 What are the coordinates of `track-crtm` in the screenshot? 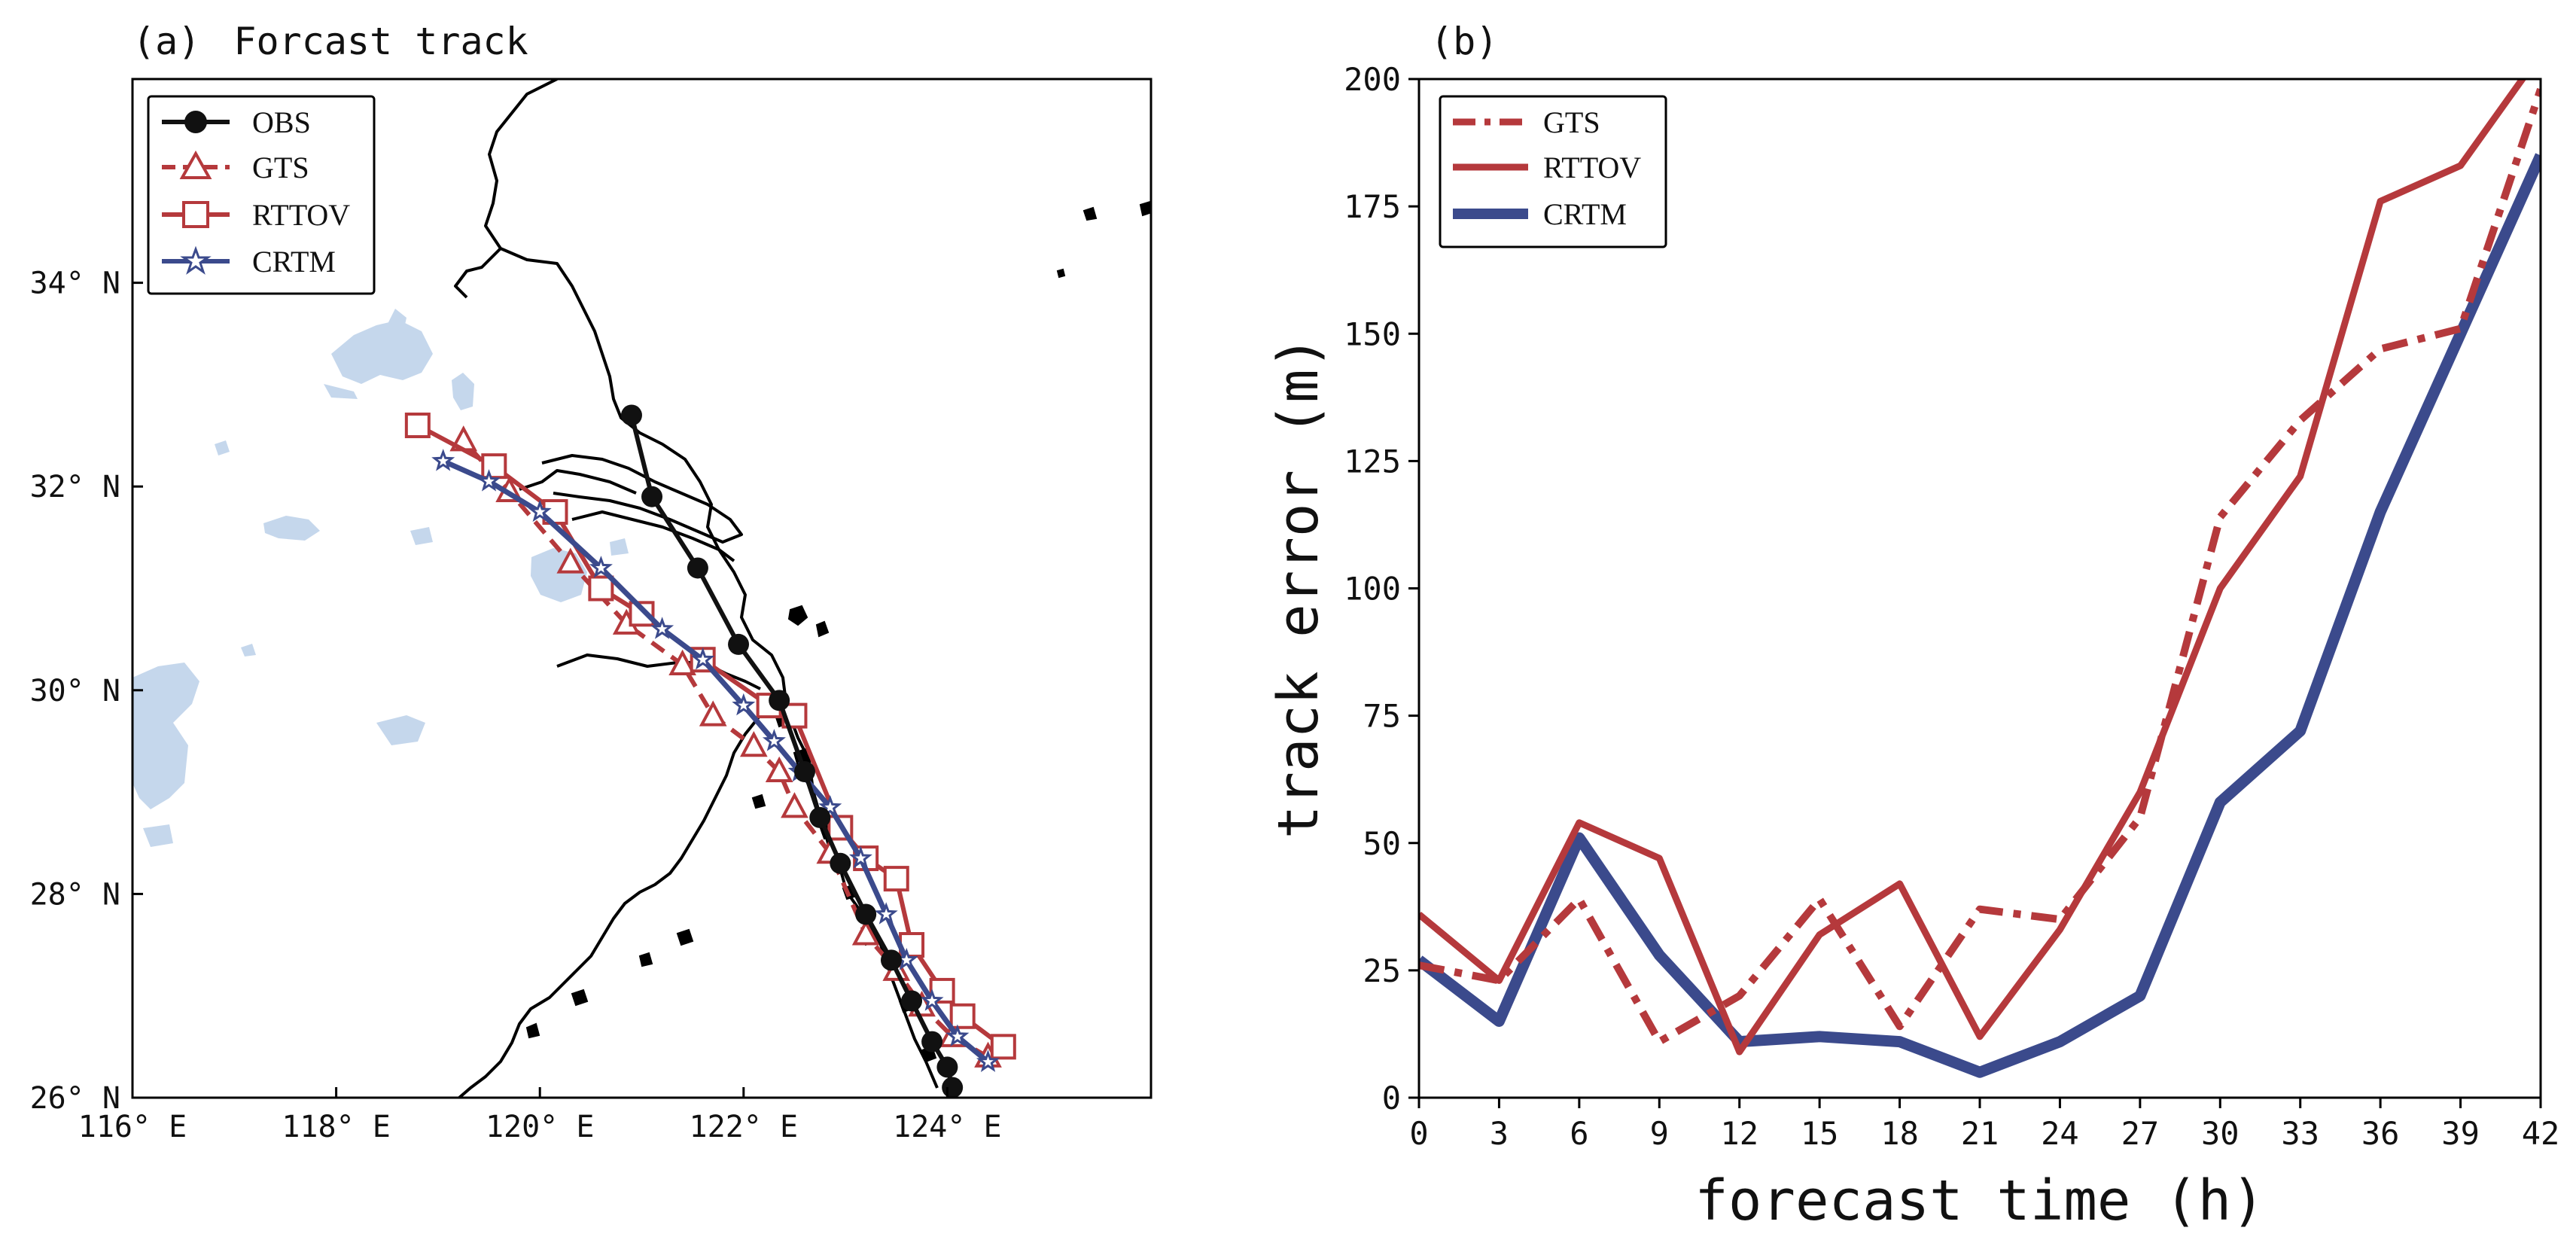 It's located at (716, 760).